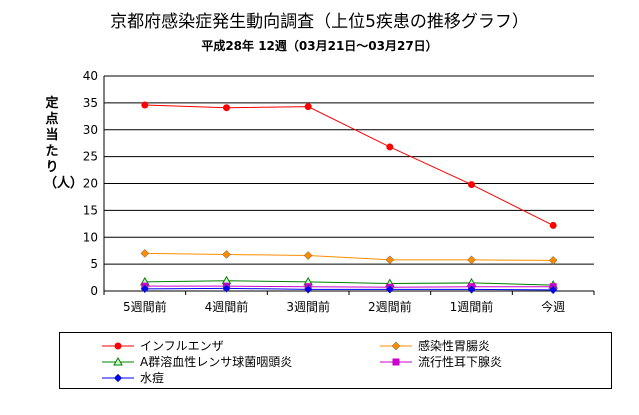 The image size is (639, 415). What do you see at coordinates (90, 103) in the screenshot?
I see `y-tick-label: 35` at bounding box center [90, 103].